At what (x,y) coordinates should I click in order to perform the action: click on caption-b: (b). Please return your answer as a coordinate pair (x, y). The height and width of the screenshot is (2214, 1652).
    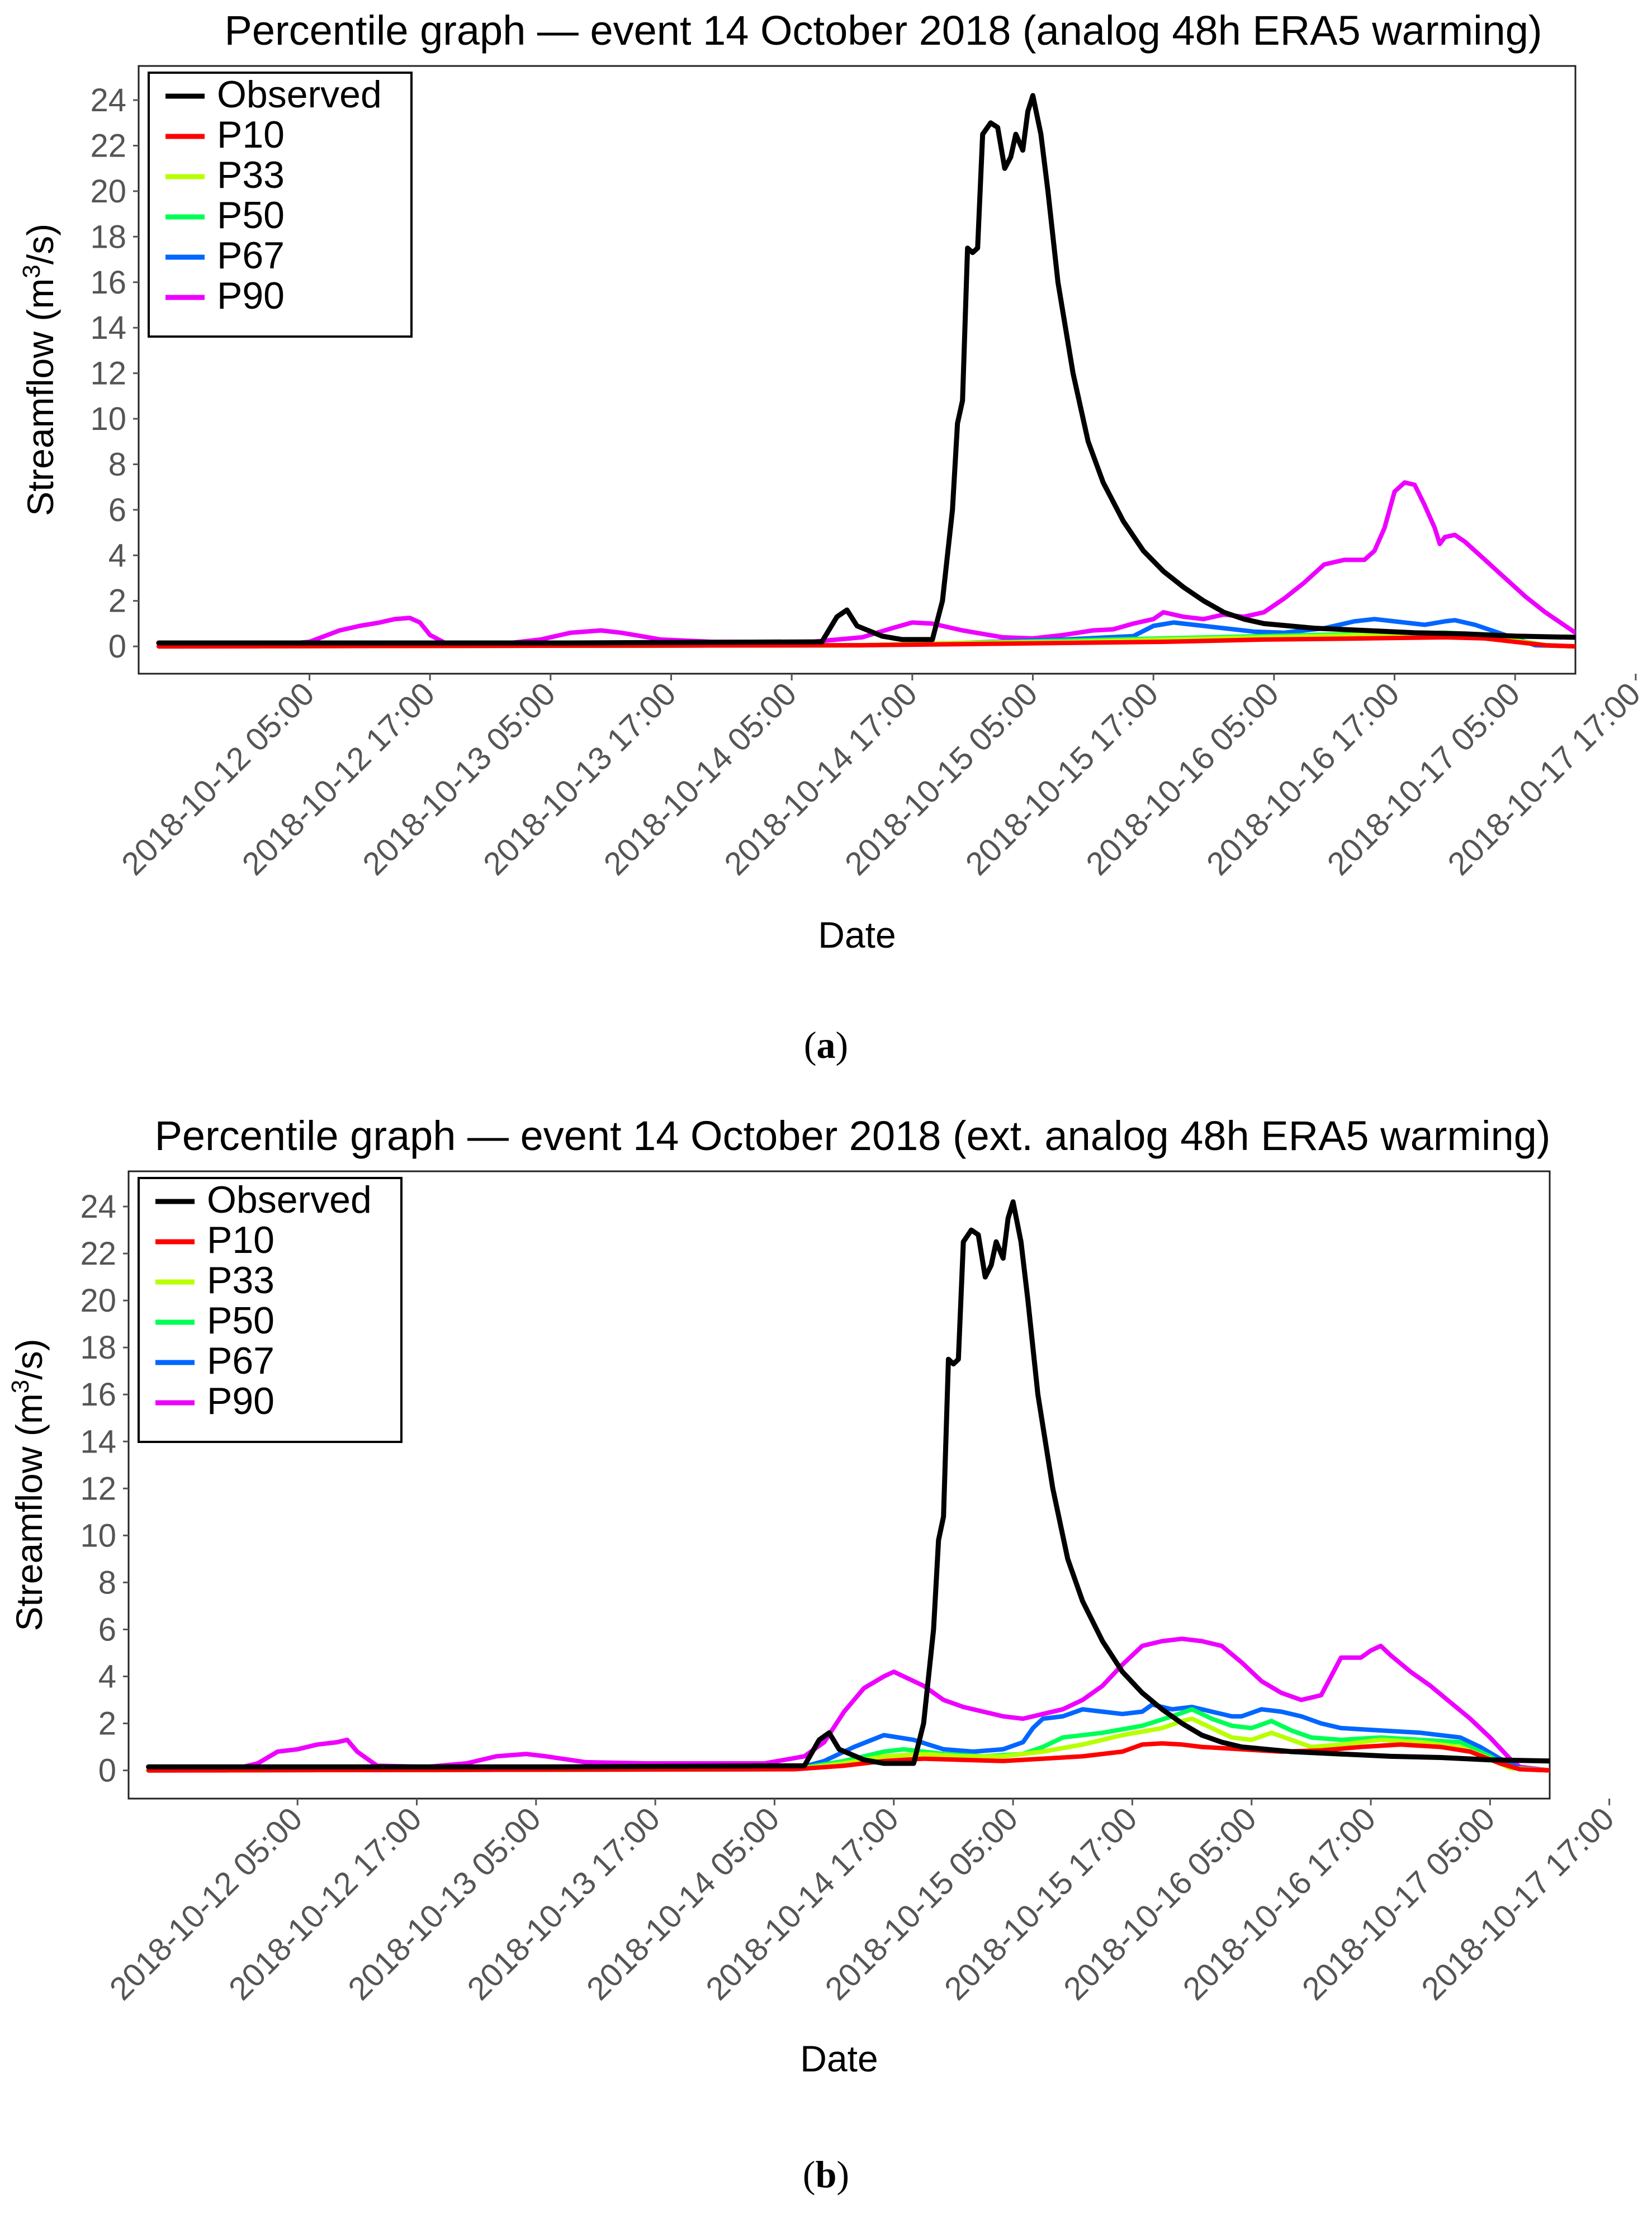
    Looking at the image, I should click on (826, 2174).